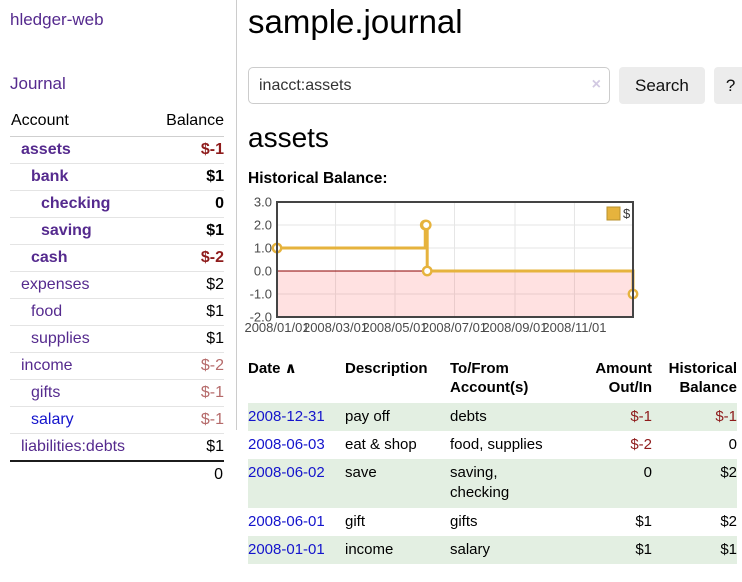  Describe the element at coordinates (355, 21) in the screenshot. I see `page-title: sample.journal` at that location.